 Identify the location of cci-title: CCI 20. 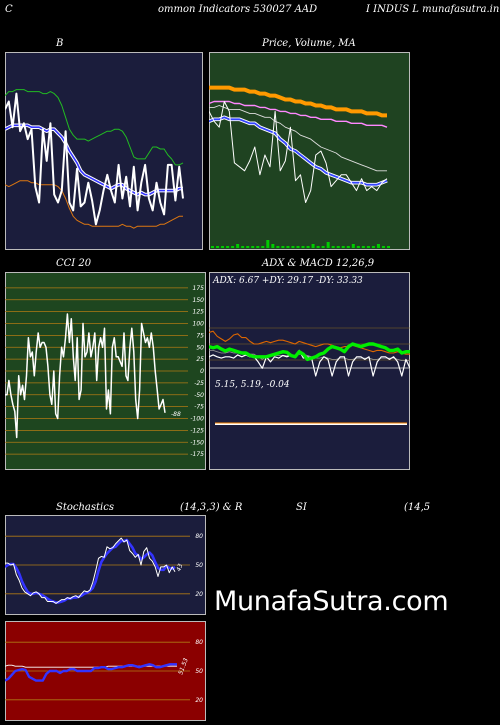
(74, 263).